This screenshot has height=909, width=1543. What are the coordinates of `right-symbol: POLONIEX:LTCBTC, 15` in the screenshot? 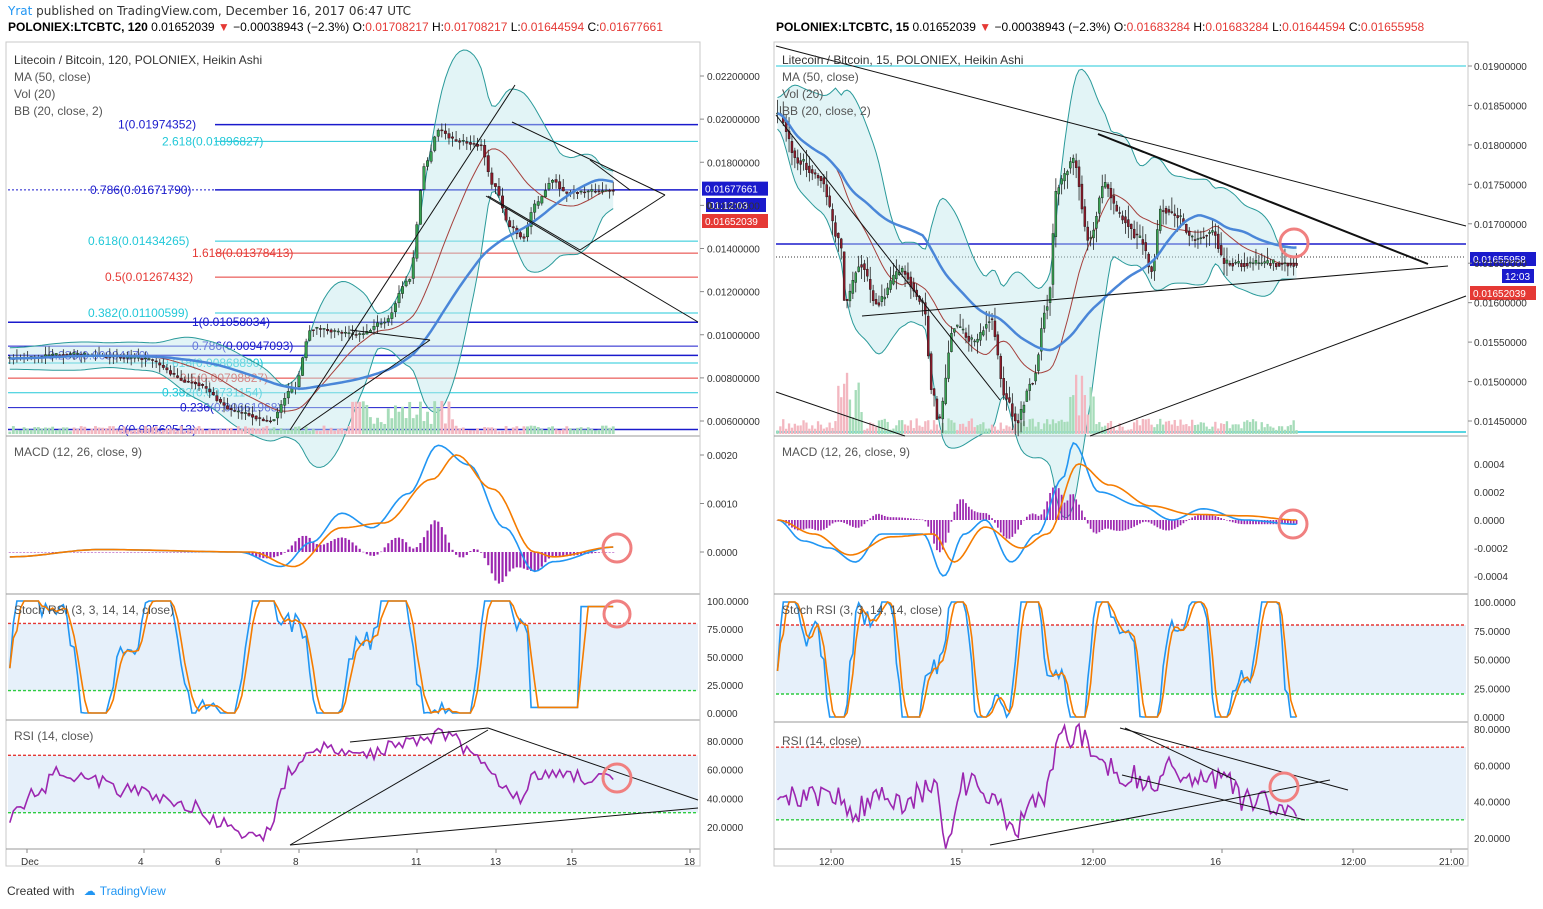 It's located at (843, 27).